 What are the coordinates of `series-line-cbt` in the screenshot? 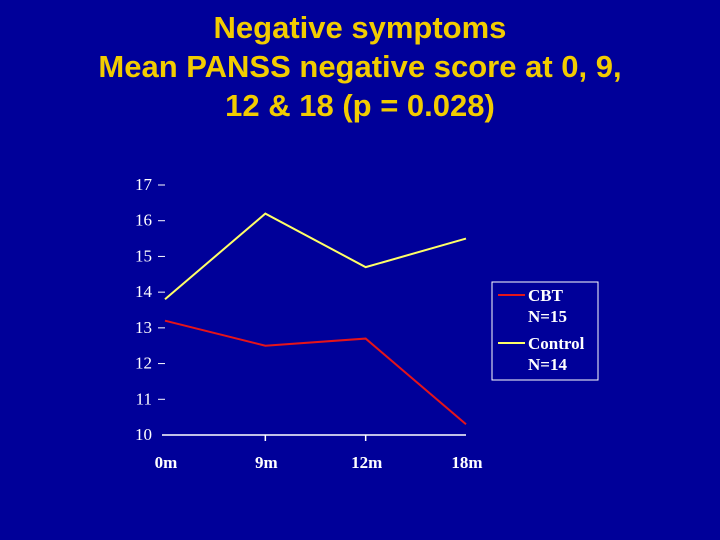 It's located at (315, 372).